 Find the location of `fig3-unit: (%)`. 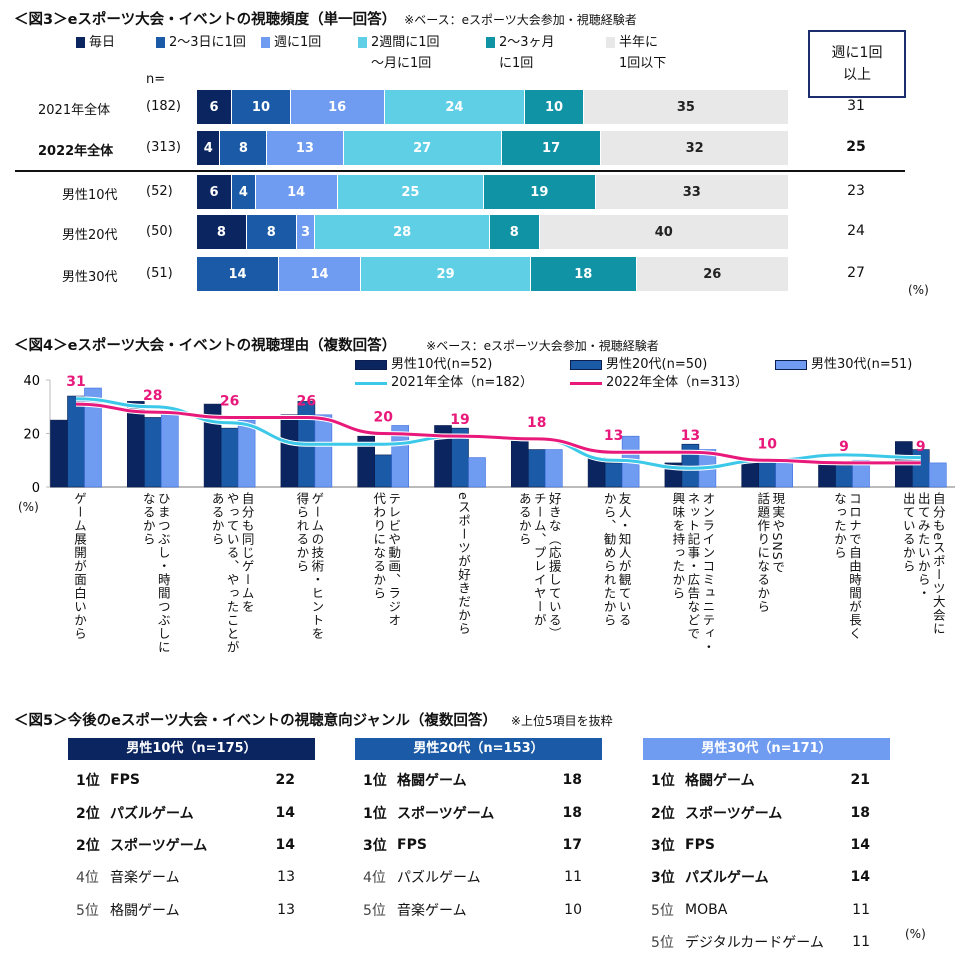

fig3-unit: (%) is located at coordinates (918, 290).